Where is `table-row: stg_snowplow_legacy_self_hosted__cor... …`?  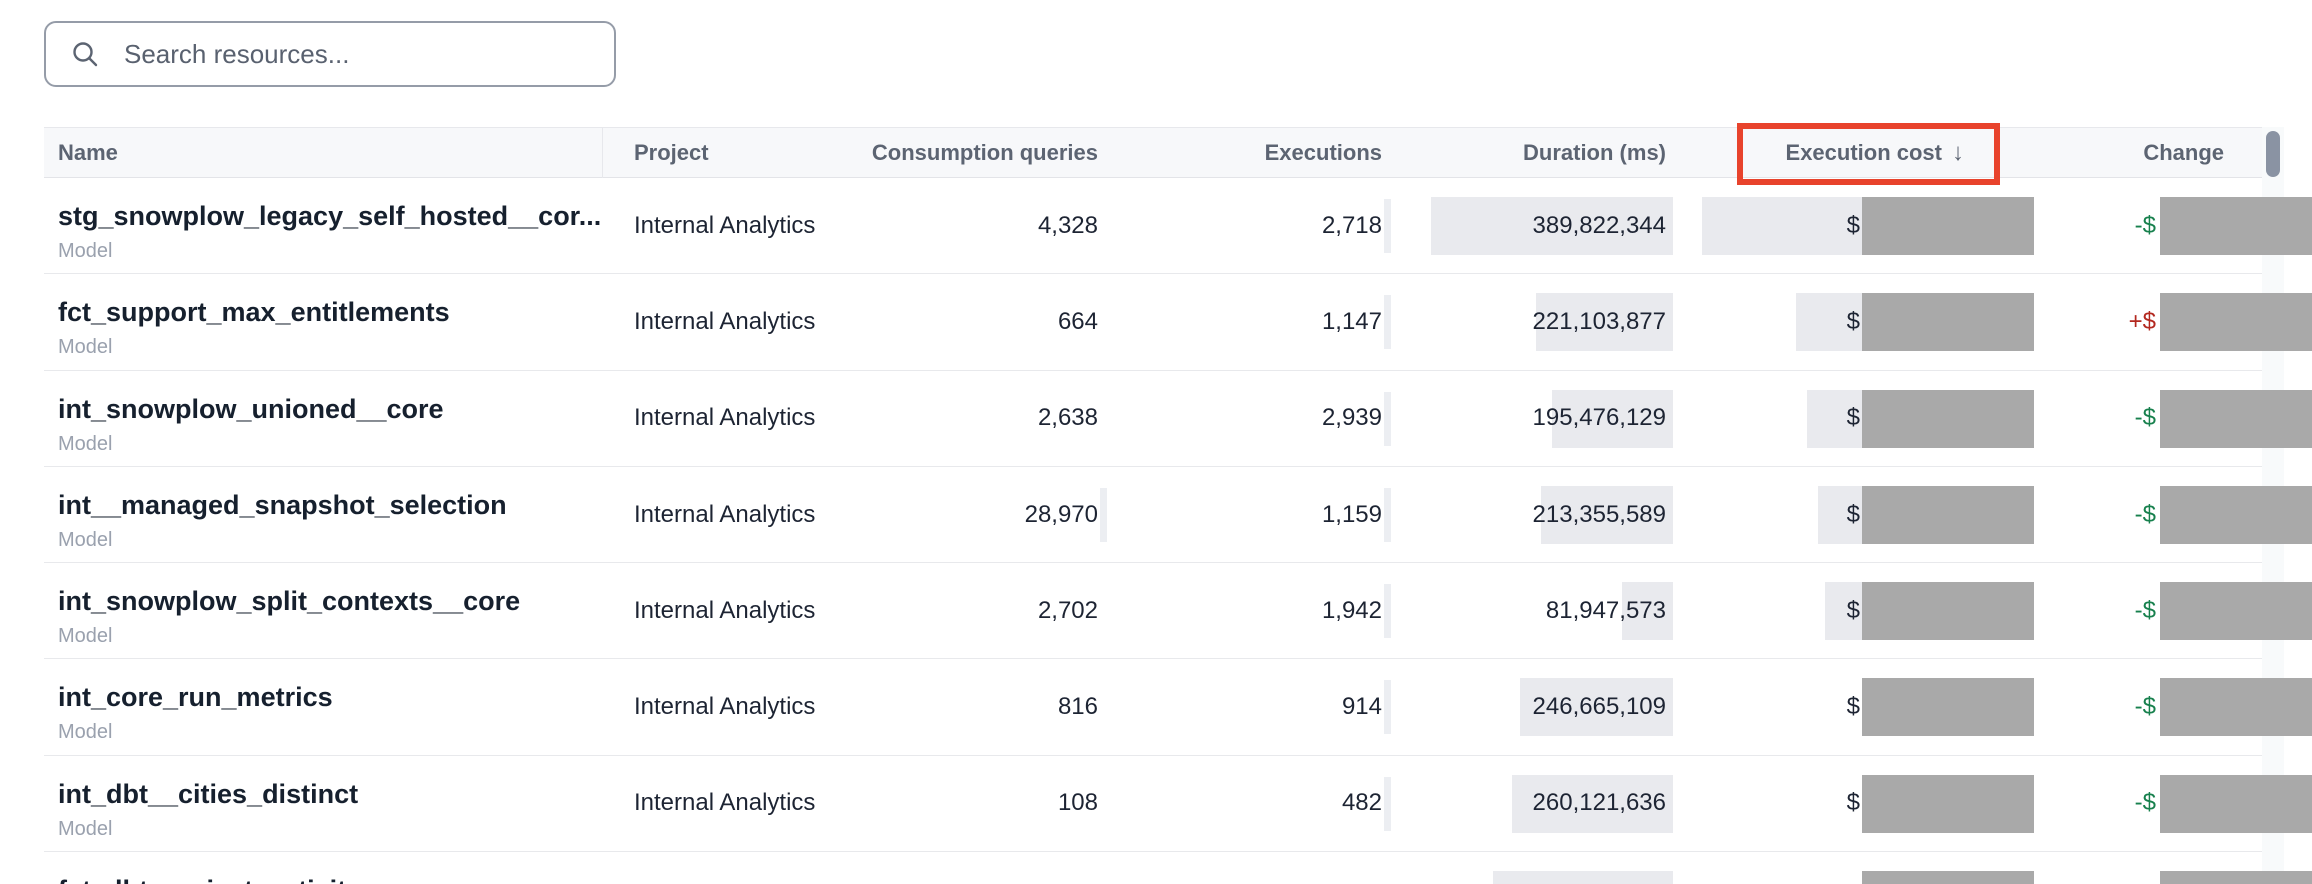
table-row: stg_snowplow_legacy_self_hosted__cor... … is located at coordinates (1178, 226).